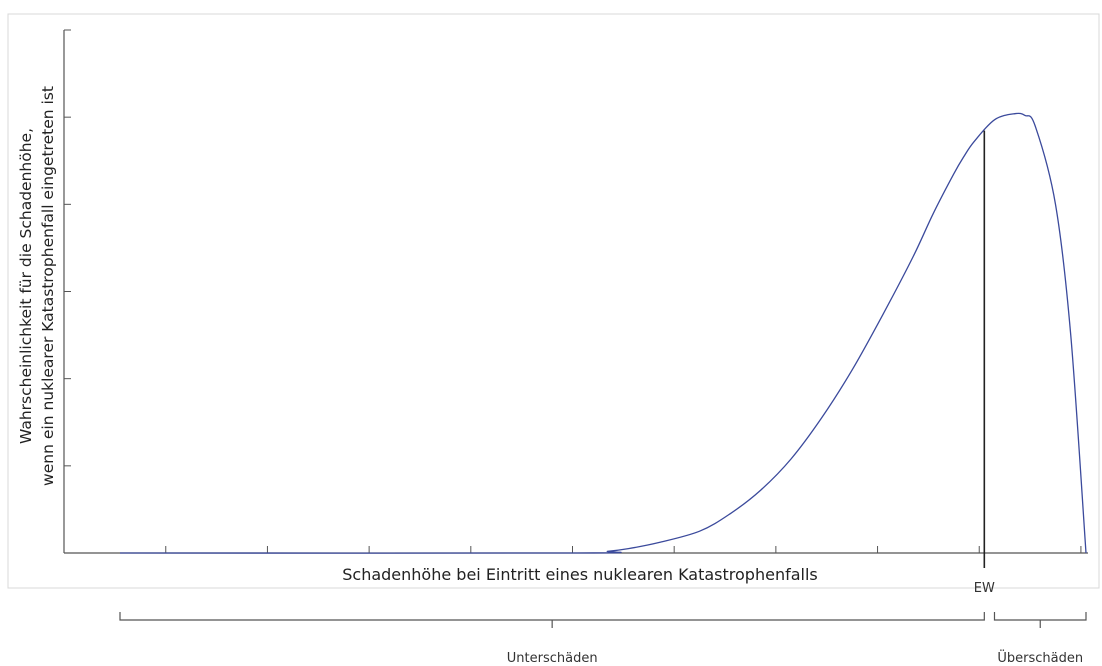 The image size is (1102, 666). Describe the element at coordinates (552, 658) in the screenshot. I see `region-label-unterschaeden: Unterschäden` at that location.